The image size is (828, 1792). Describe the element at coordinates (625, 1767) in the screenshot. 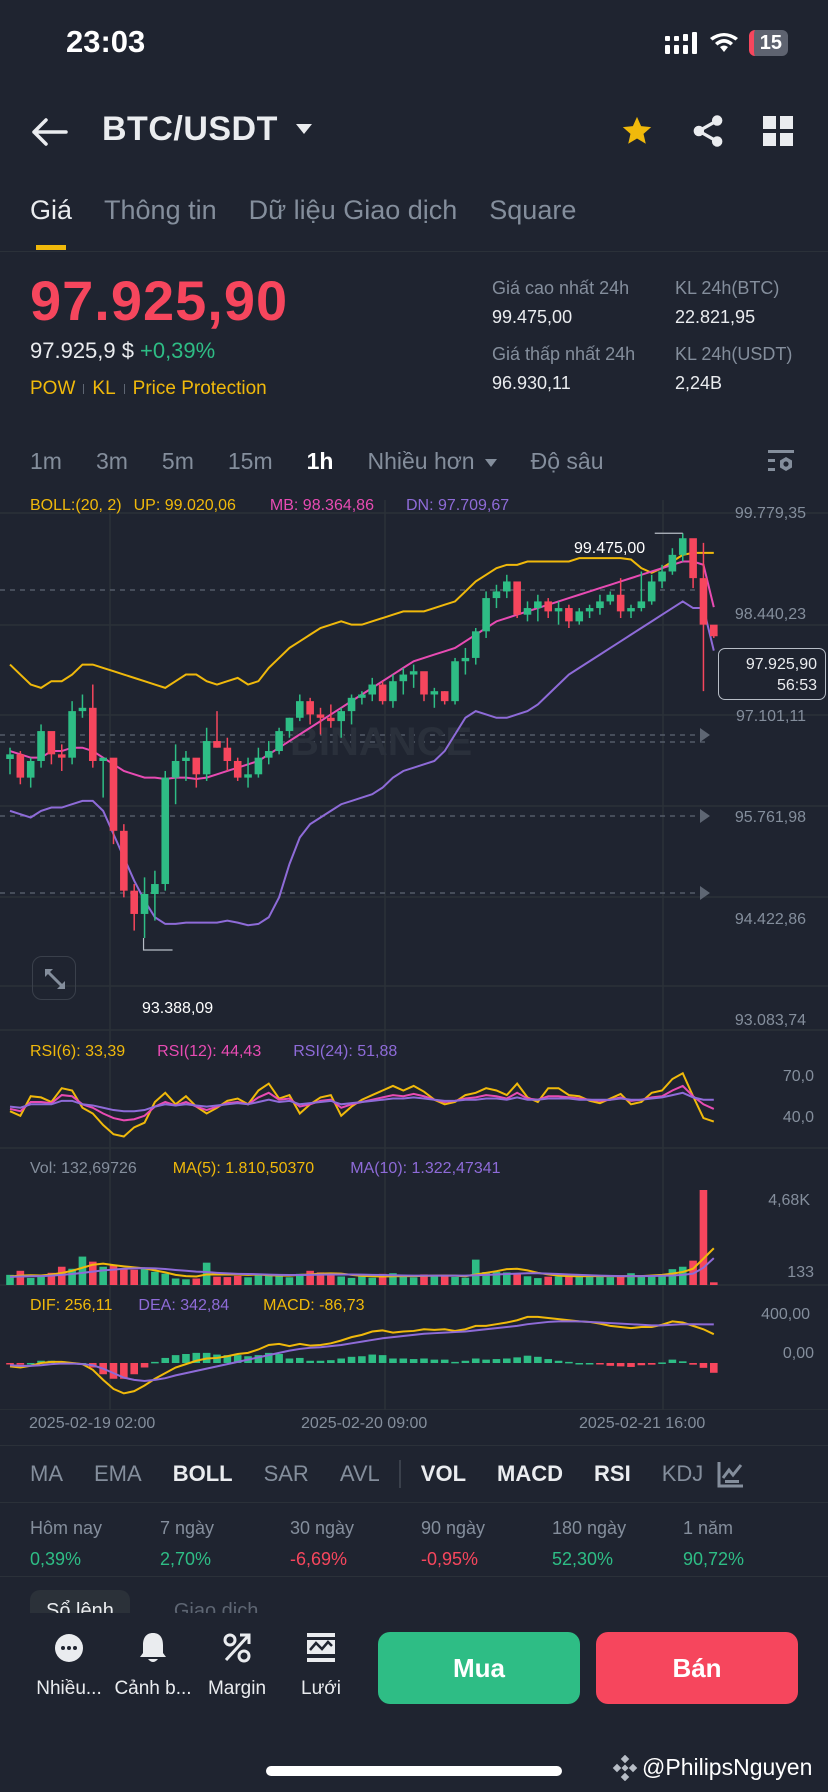

I see `binance-logo-icon` at that location.